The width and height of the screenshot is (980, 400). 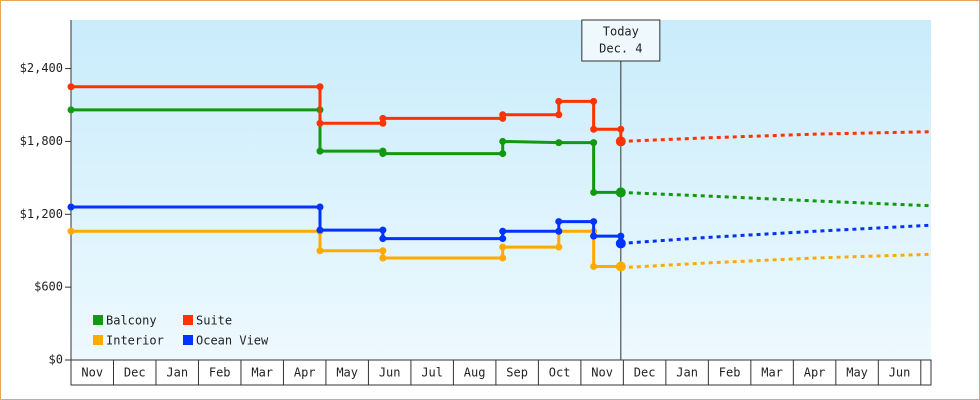 I want to click on x-axis-box, so click(x=501, y=372).